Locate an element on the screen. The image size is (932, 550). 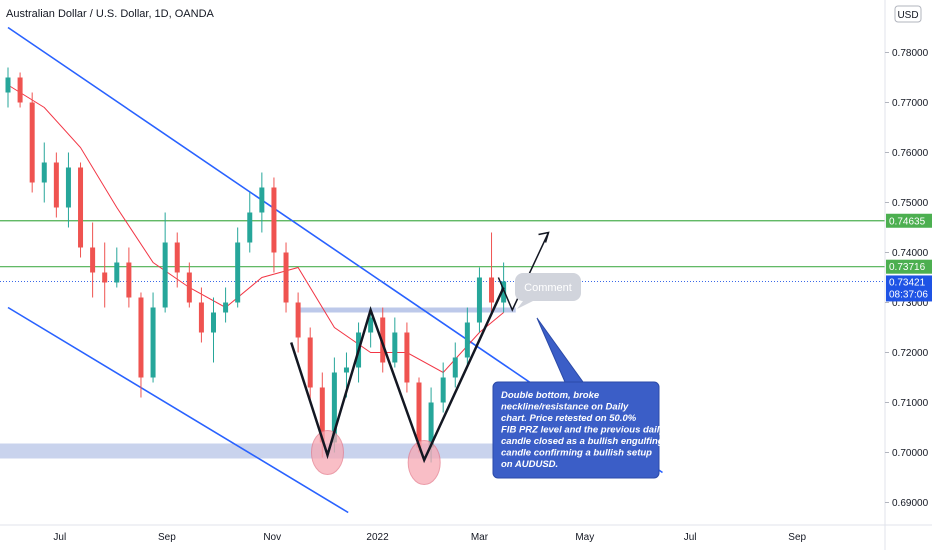
comment-label: Comment is located at coordinates (548, 288).